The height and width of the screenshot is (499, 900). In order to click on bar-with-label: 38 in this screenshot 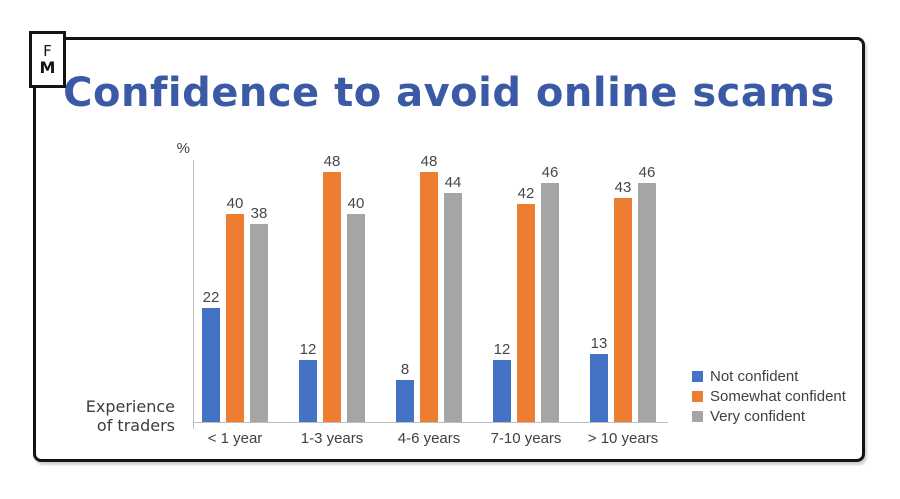, I will do `click(259, 313)`.